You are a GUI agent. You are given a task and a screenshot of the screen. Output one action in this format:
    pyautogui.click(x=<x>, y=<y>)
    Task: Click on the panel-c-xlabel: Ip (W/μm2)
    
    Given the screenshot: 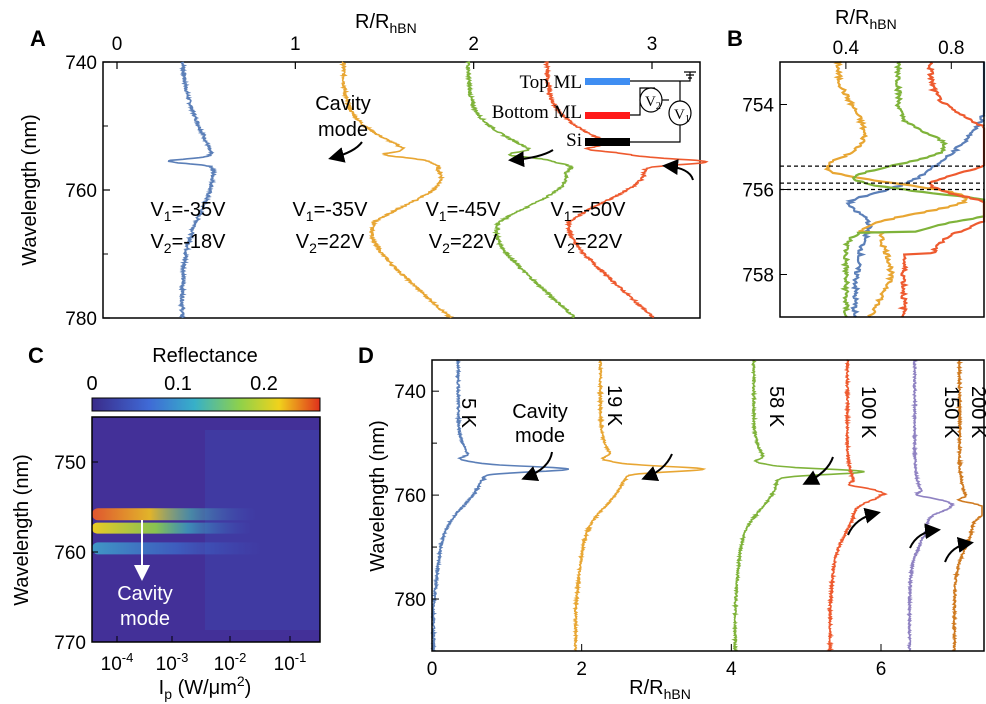 What is the action you would take?
    pyautogui.click(x=205, y=687)
    